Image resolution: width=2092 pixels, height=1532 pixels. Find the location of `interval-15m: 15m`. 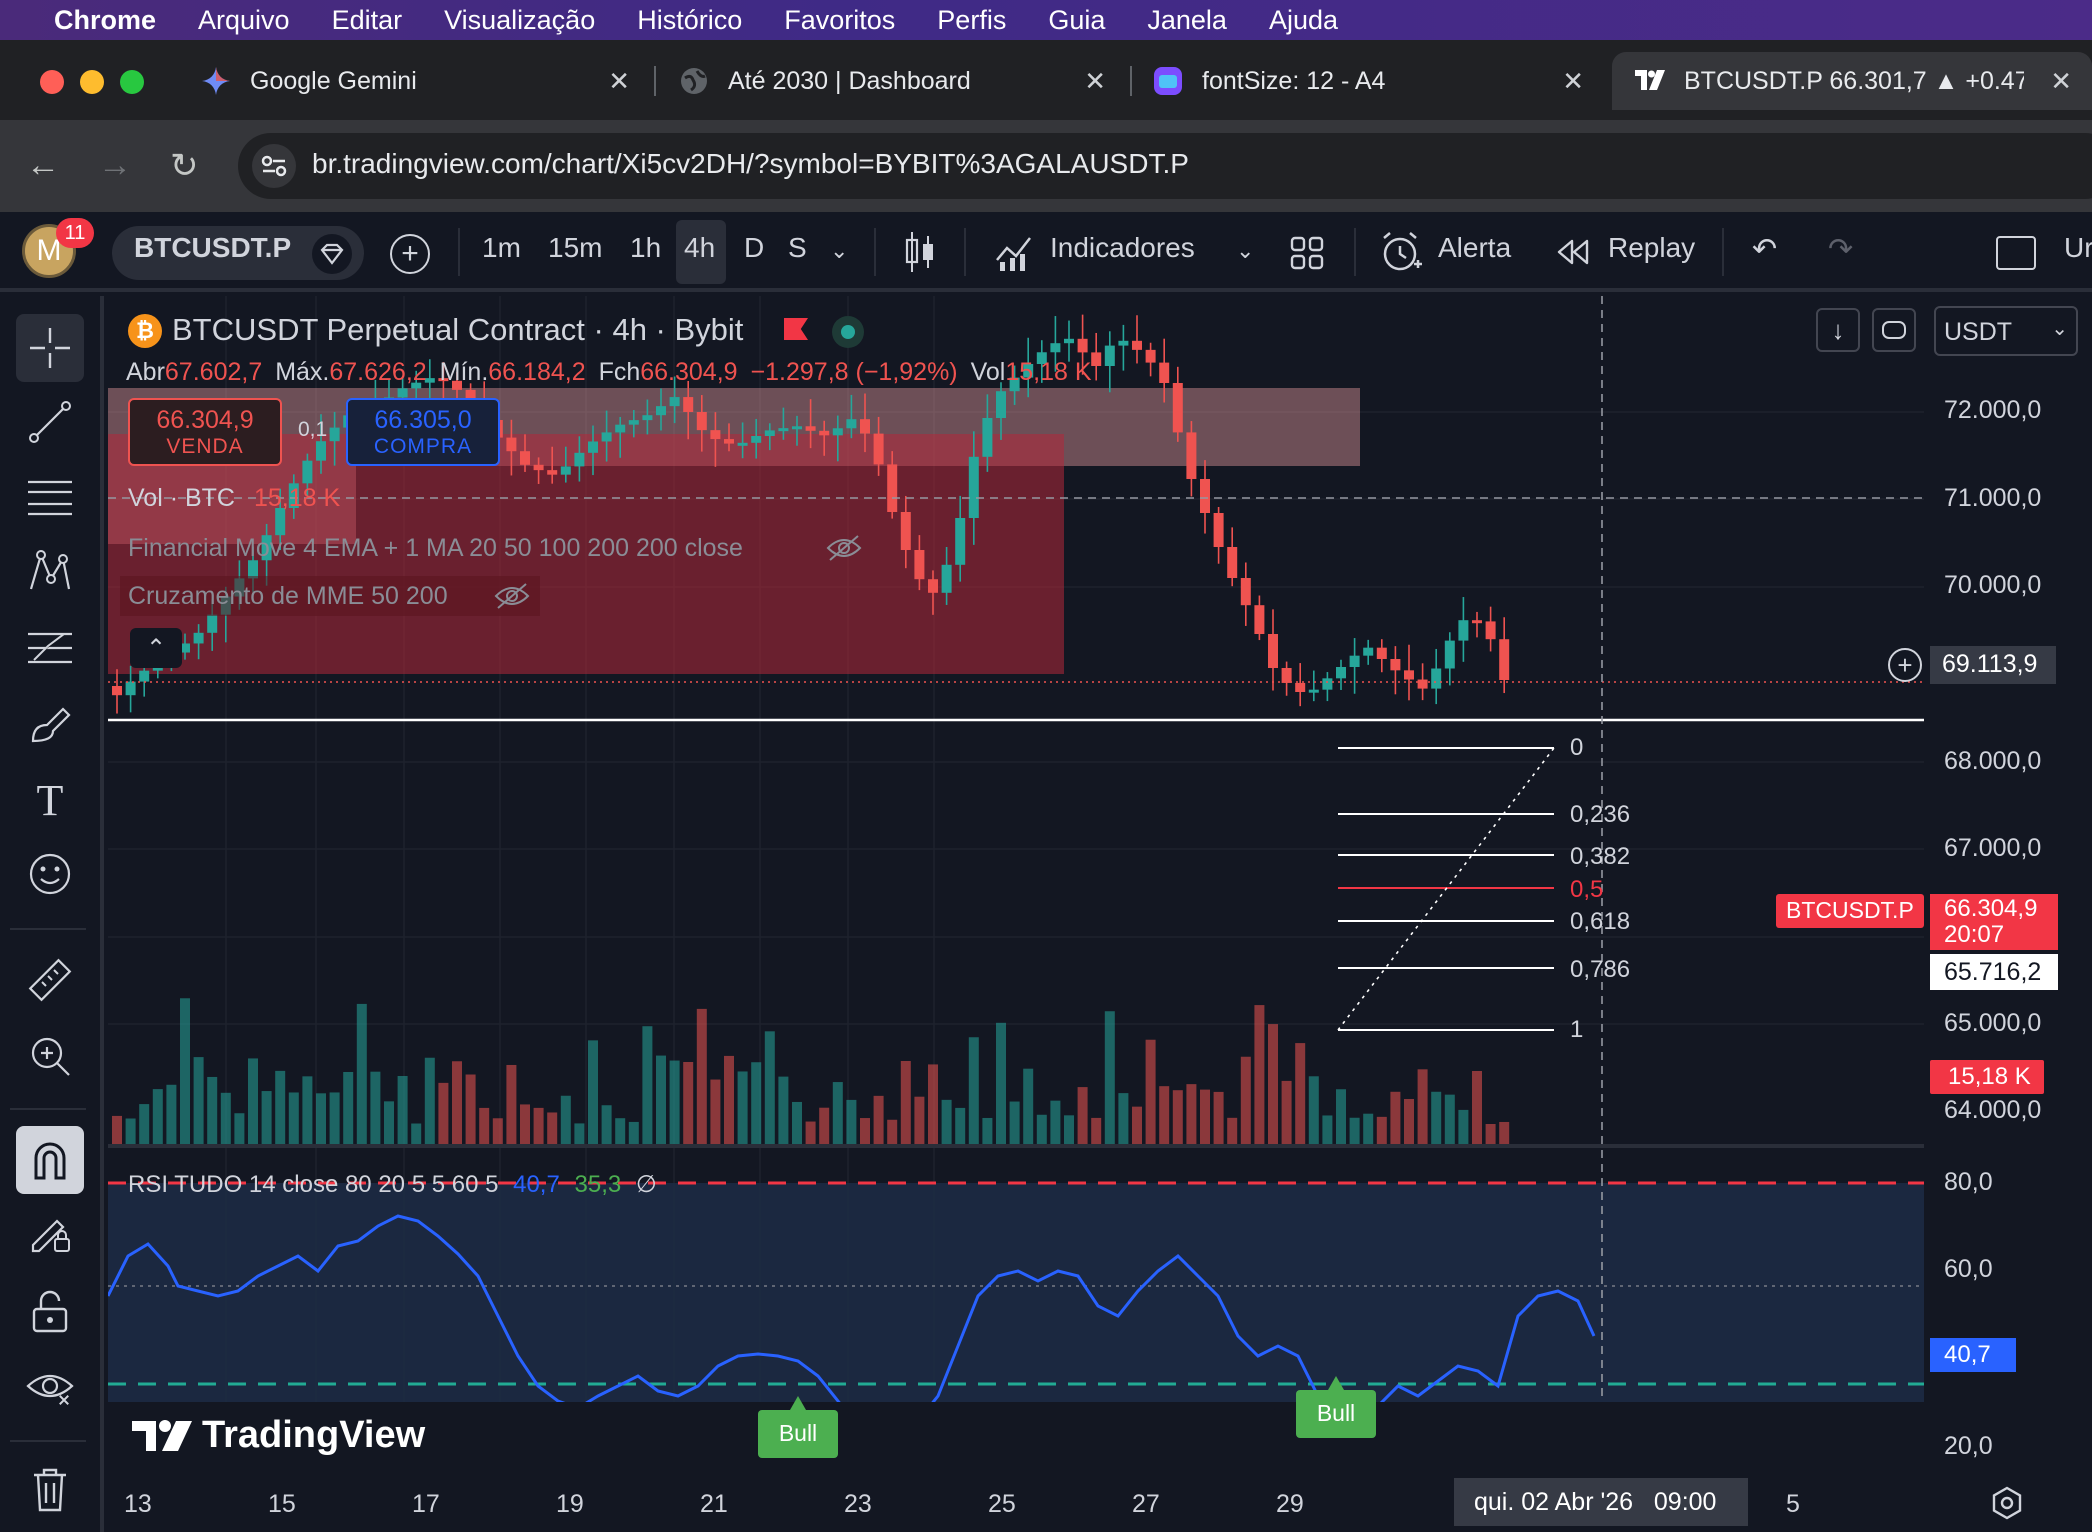

interval-15m: 15m is located at coordinates (575, 247).